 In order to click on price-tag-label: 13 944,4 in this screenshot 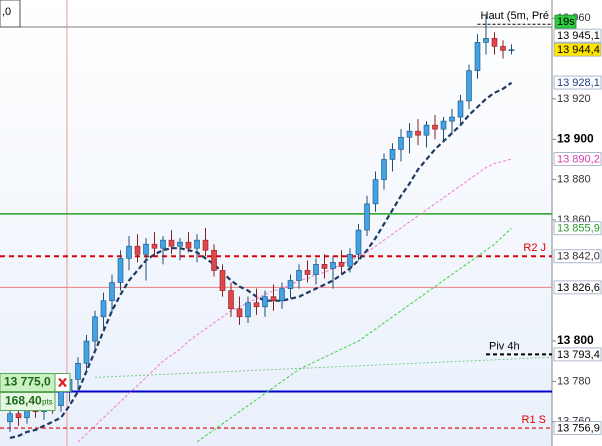, I will do `click(578, 50)`.